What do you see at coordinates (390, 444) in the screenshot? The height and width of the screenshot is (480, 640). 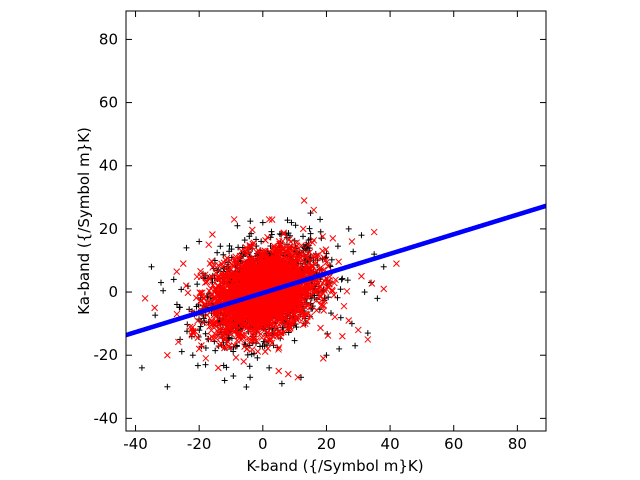 I see `x-tick-label: 40` at bounding box center [390, 444].